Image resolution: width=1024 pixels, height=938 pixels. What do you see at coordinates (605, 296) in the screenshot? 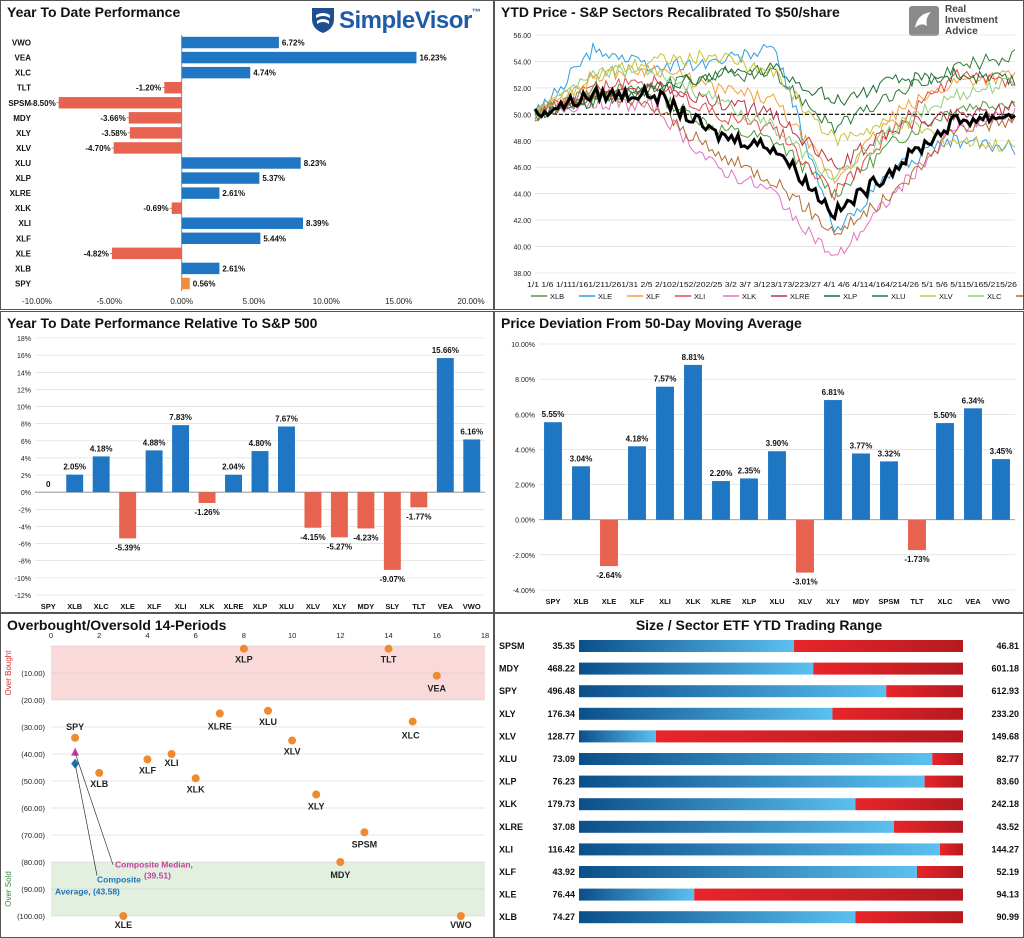
I see `legend-label: XLE` at bounding box center [605, 296].